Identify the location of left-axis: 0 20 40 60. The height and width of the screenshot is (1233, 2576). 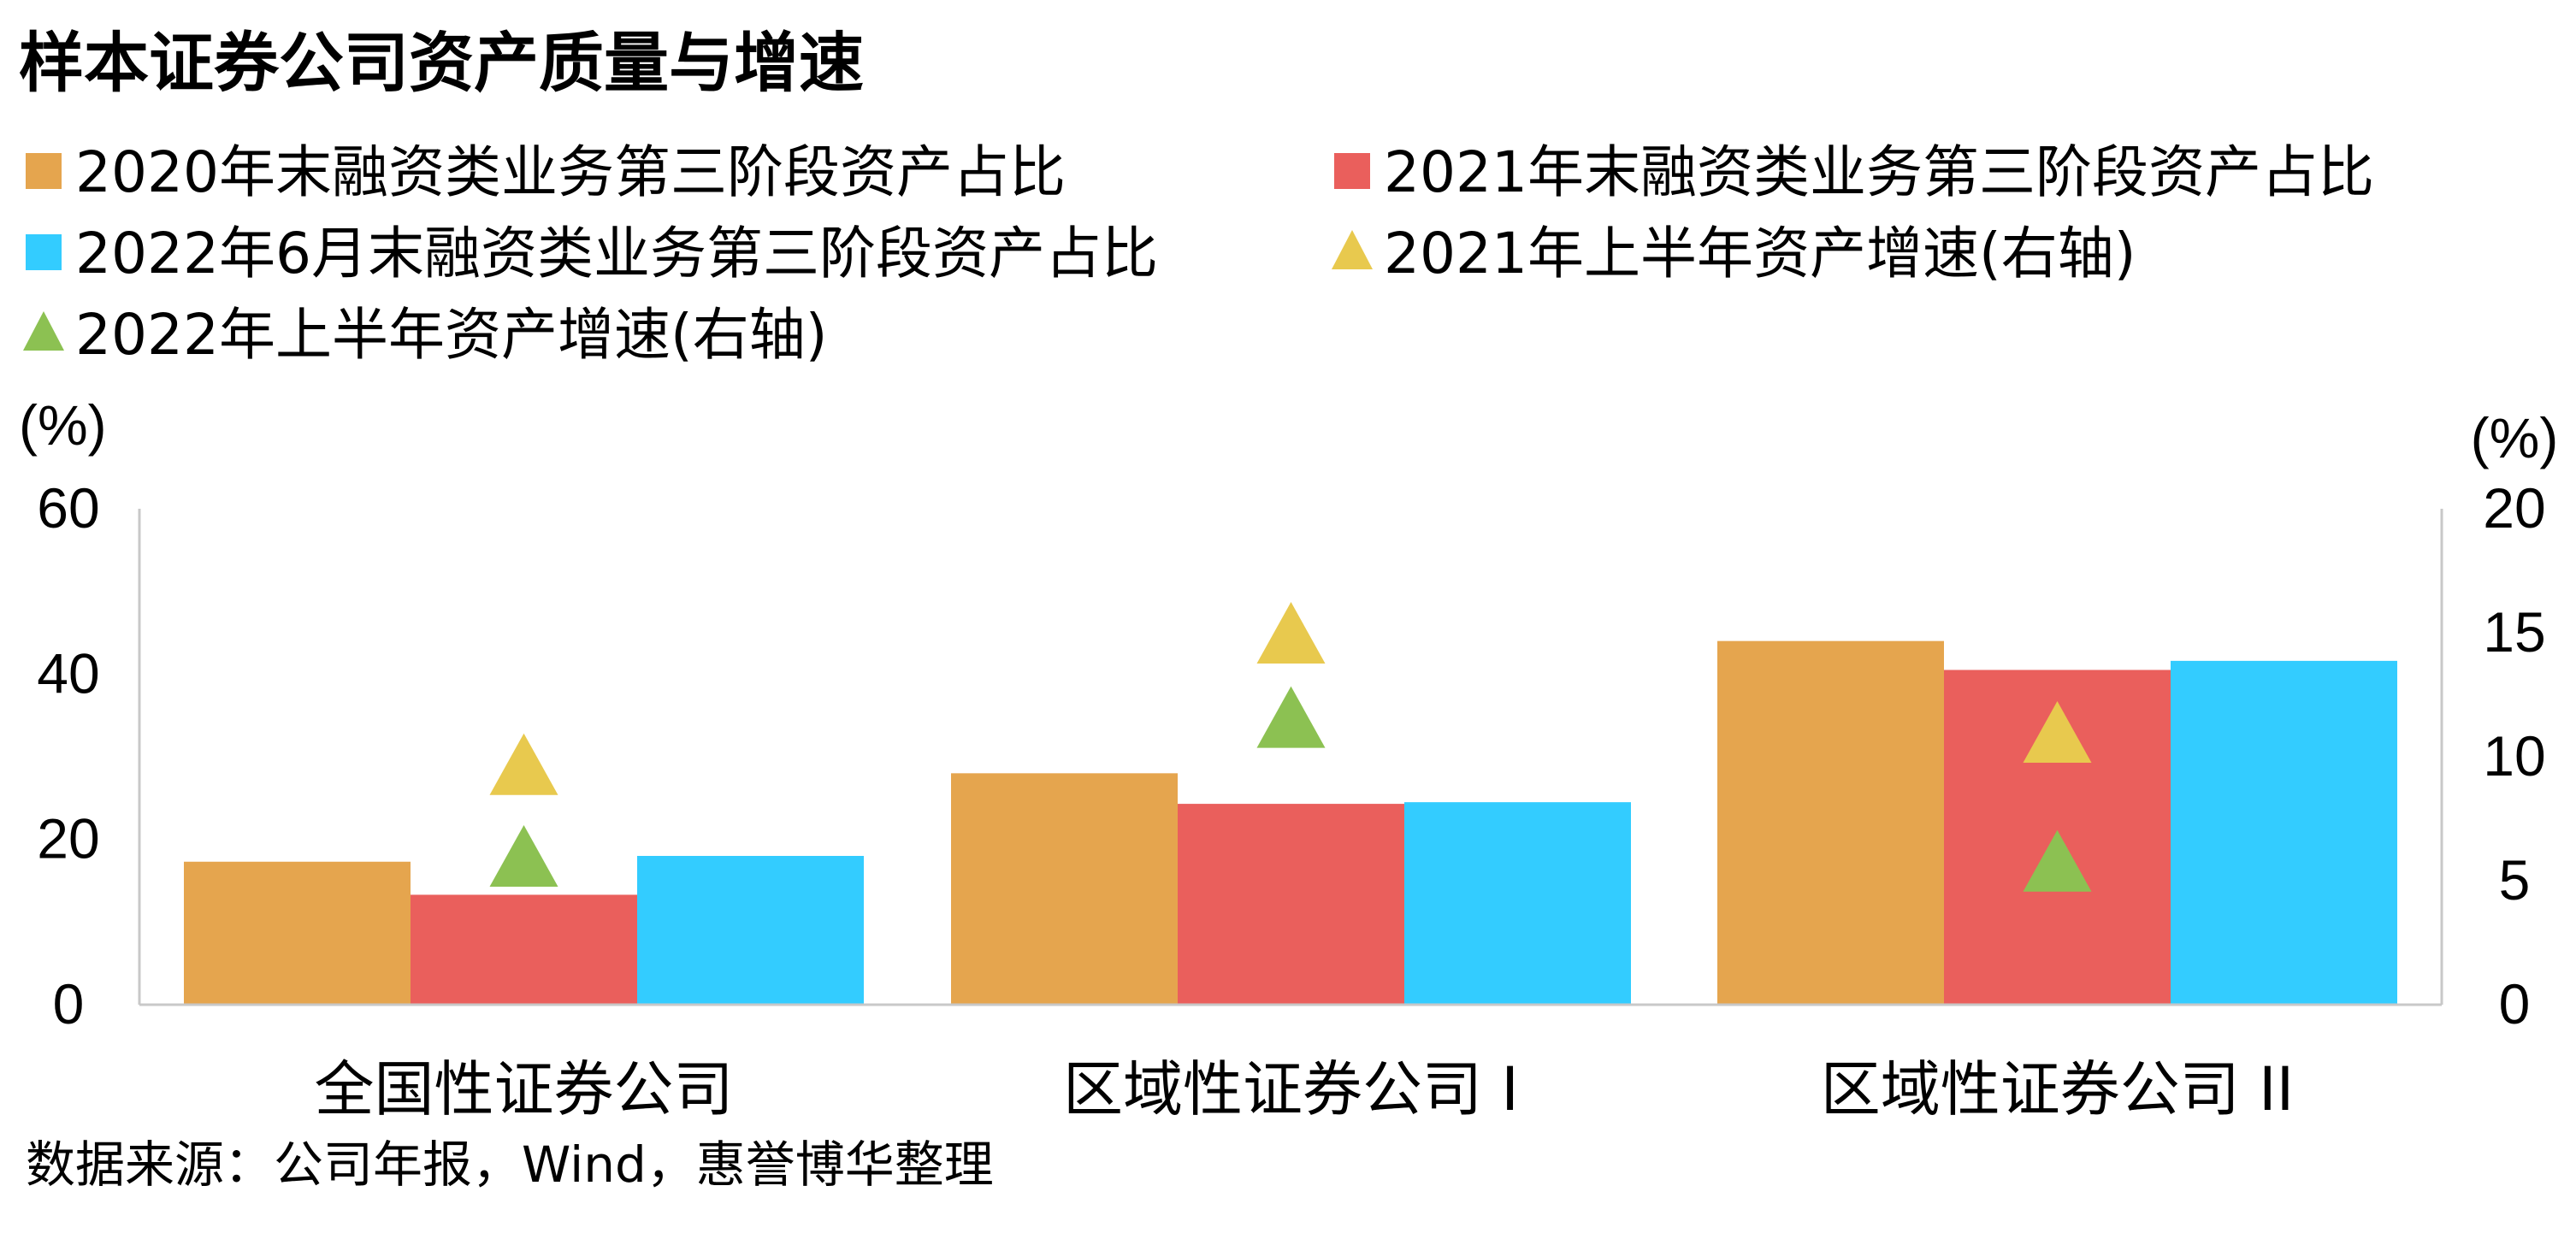
(68, 755).